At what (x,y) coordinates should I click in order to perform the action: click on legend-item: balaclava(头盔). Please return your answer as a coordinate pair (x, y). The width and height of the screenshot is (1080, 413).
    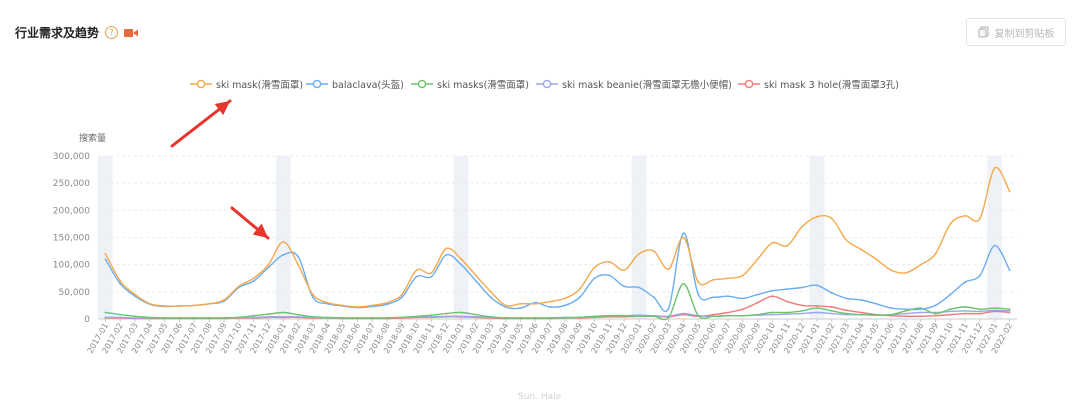
    Looking at the image, I should click on (355, 84).